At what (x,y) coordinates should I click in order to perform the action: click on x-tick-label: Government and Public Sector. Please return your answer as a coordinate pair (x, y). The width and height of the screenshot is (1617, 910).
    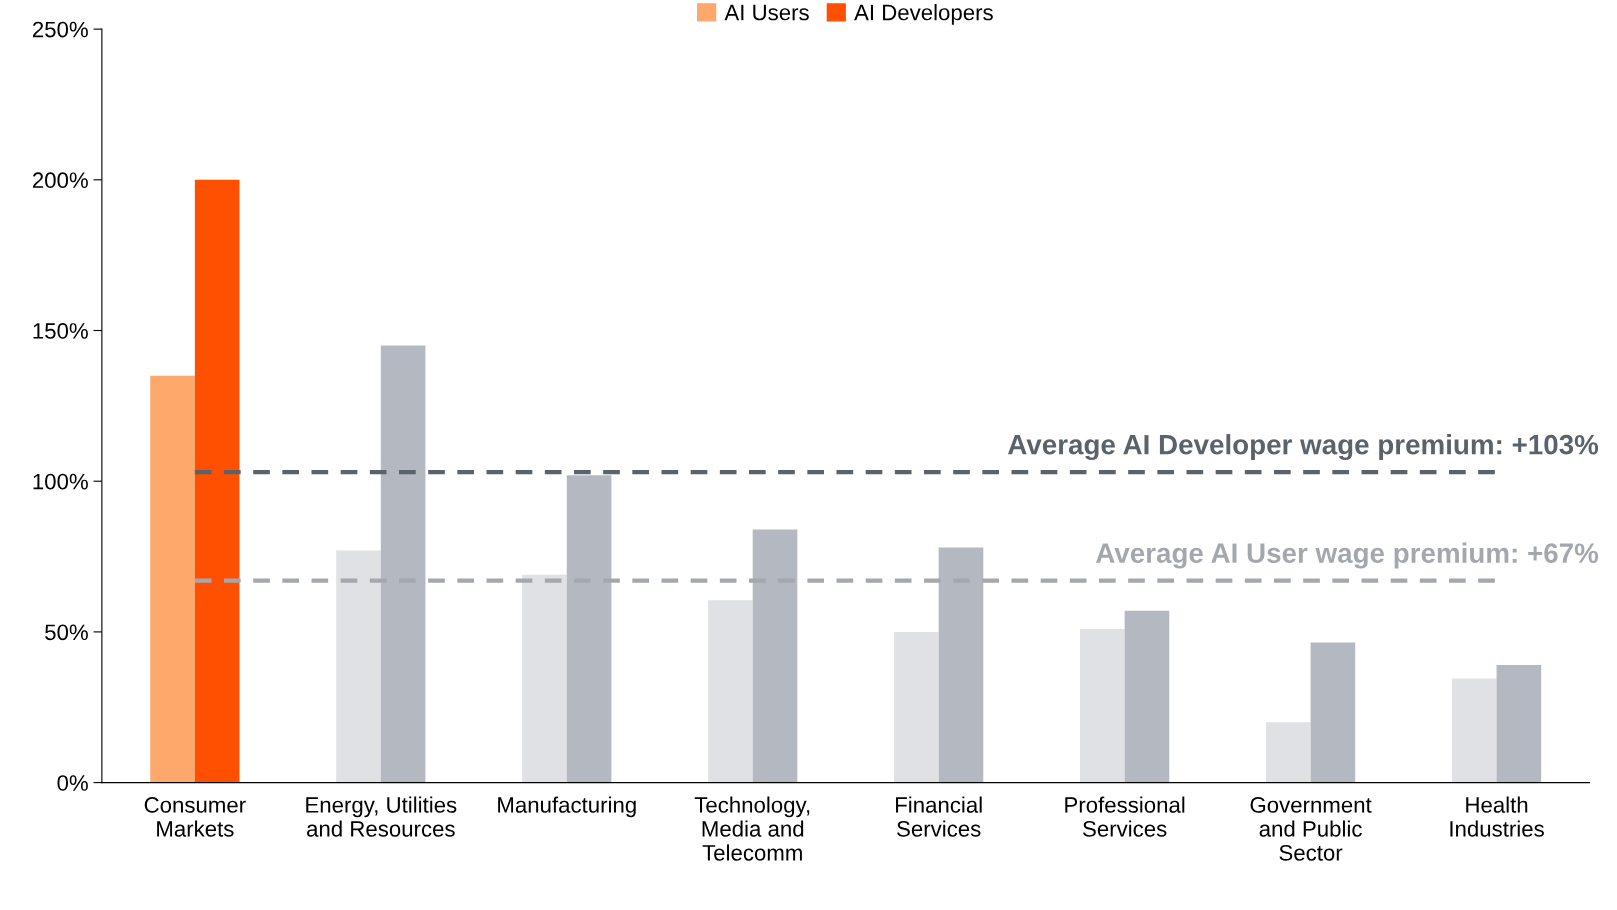
    Looking at the image, I should click on (1311, 829).